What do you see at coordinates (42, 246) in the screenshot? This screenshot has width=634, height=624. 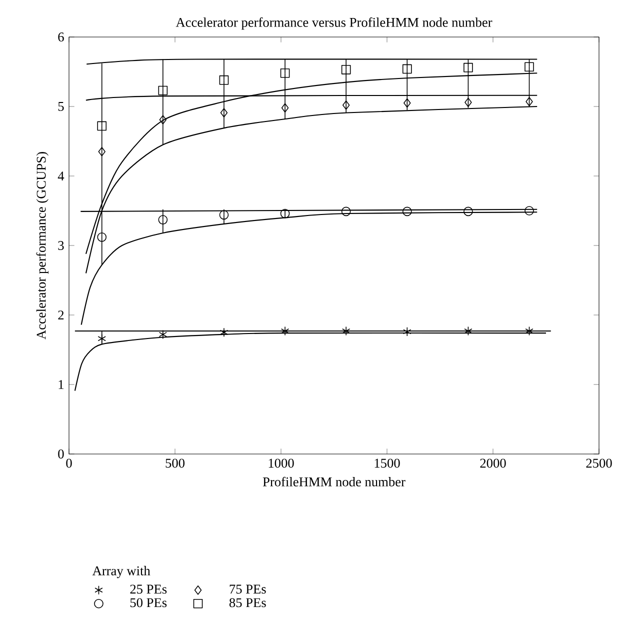 I see `y-axis-title: Accelerator performance (GCUPS)` at bounding box center [42, 246].